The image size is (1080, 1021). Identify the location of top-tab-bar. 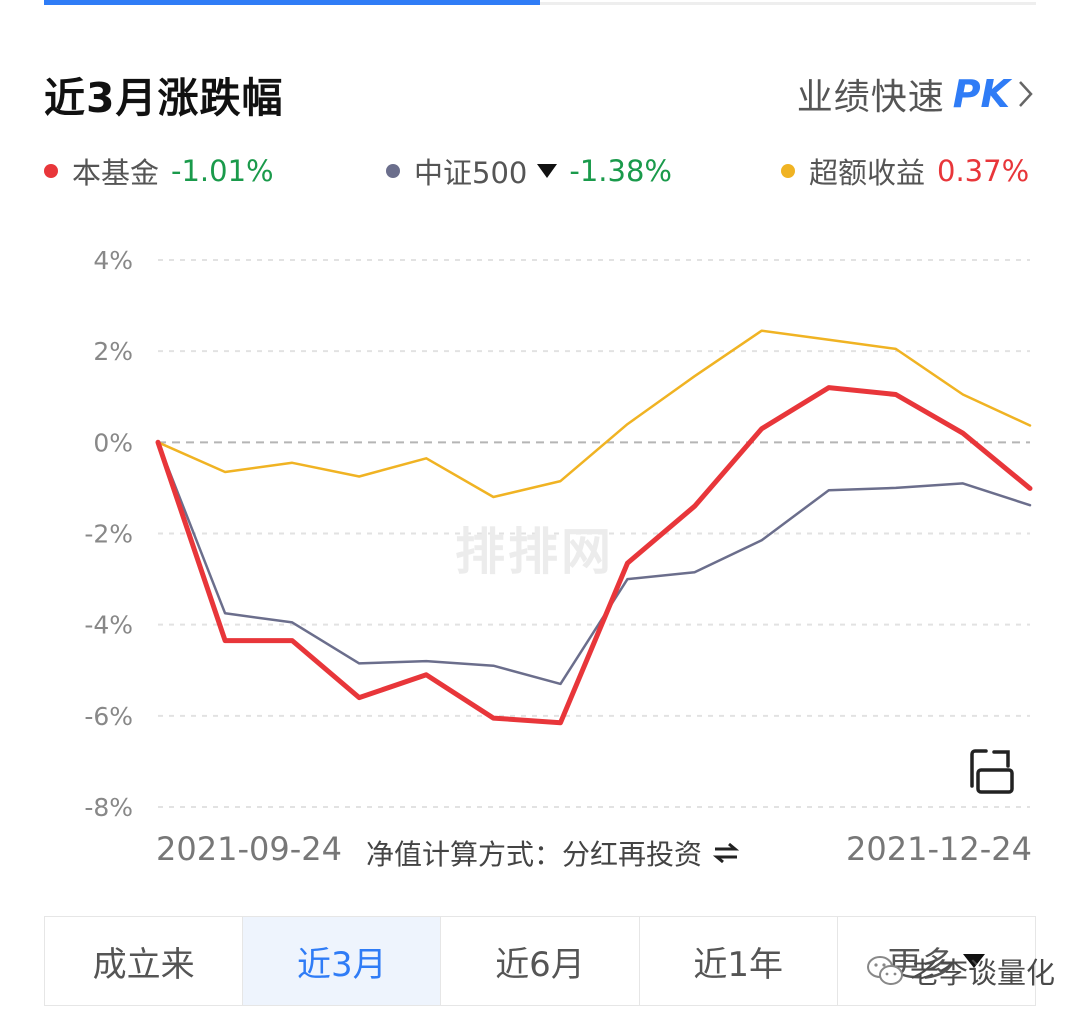
(540, 3).